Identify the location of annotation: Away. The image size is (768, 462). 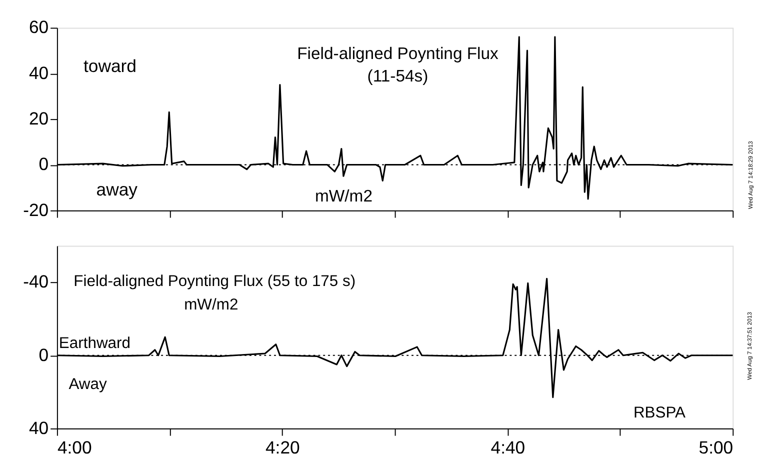
(88, 385).